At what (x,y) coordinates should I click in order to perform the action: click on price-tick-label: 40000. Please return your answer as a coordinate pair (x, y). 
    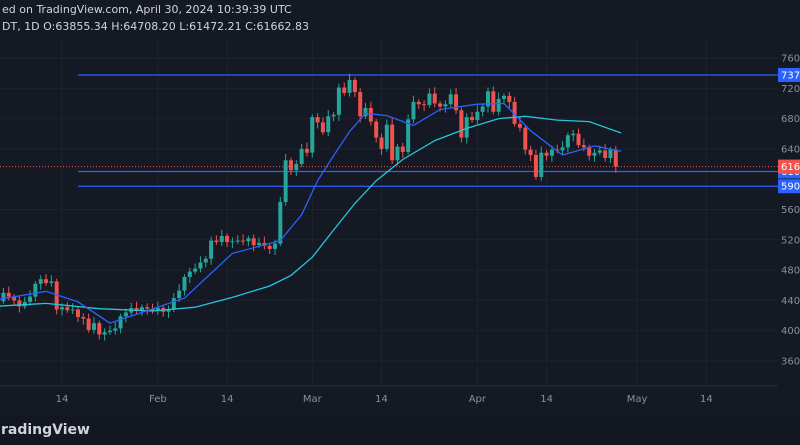
    Looking at the image, I should click on (790, 331).